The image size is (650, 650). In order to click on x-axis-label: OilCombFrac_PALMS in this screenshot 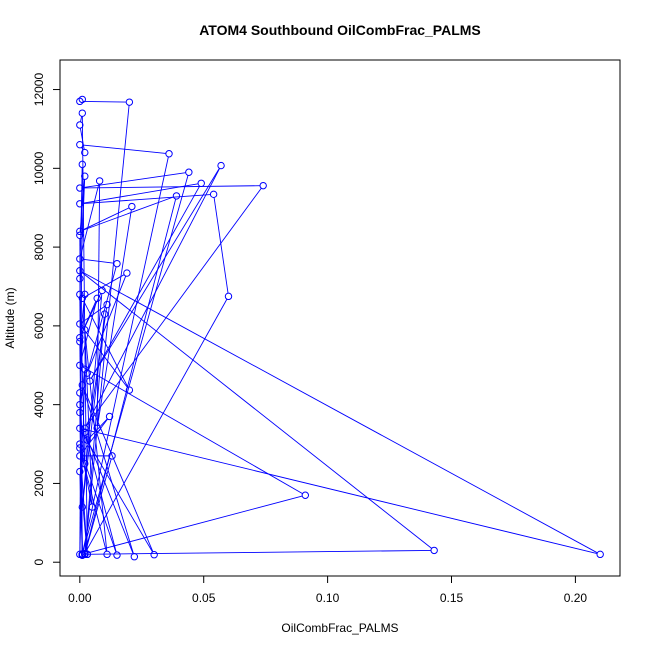, I will do `click(339, 628)`.